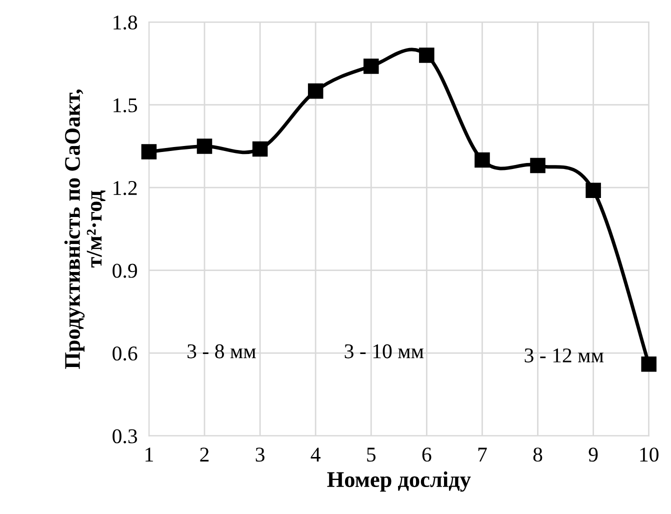 The height and width of the screenshot is (514, 671). Describe the element at coordinates (427, 455) in the screenshot. I see `x-tick-label: 6` at that location.